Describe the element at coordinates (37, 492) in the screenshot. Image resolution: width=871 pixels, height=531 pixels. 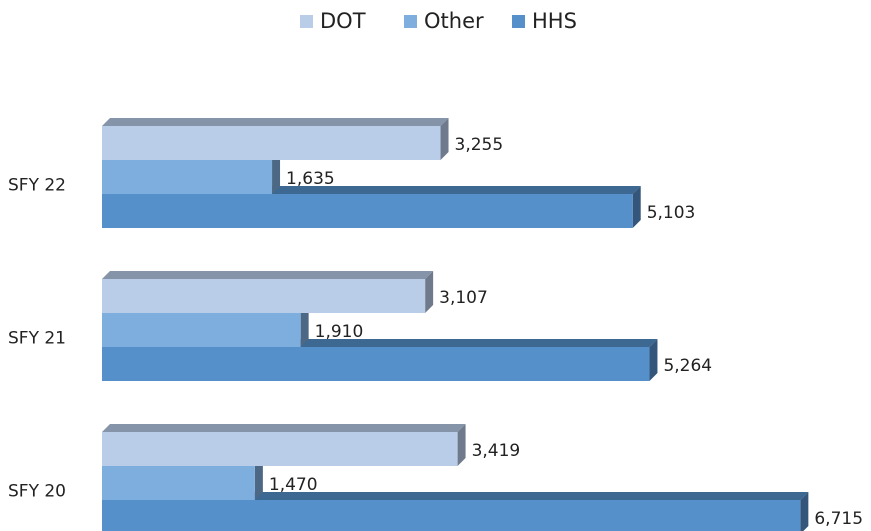
I see `category-label: SFY 20` at that location.